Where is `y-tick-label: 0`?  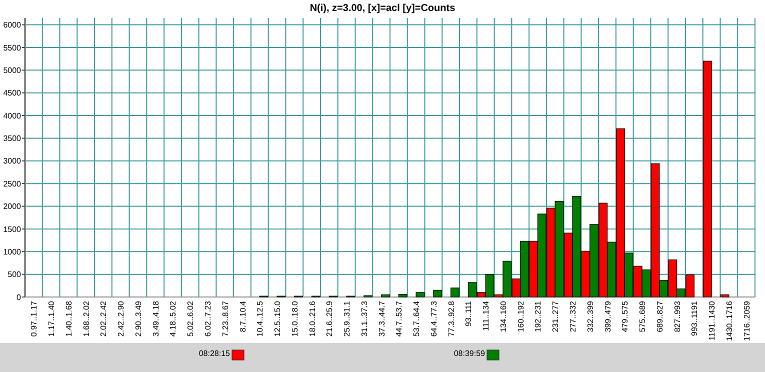
y-tick-label: 0 is located at coordinates (19, 297).